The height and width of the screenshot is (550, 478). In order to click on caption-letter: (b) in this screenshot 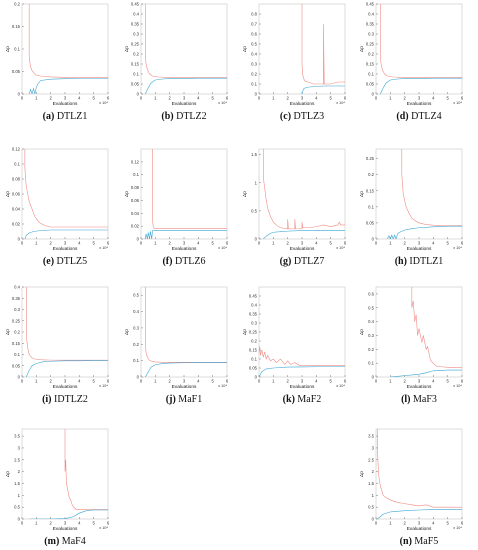, I will do `click(167, 116)`.